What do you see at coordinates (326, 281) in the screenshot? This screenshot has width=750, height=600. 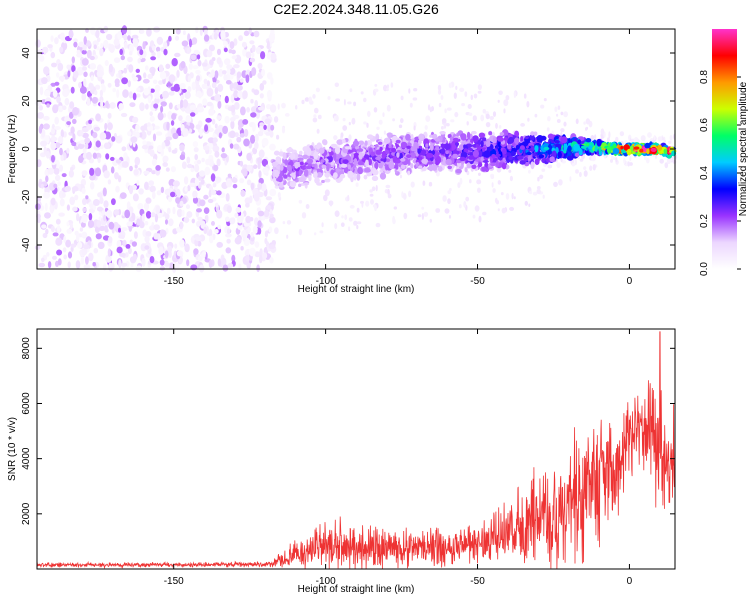 I see `spectrogram-x-tick-label: -100` at bounding box center [326, 281].